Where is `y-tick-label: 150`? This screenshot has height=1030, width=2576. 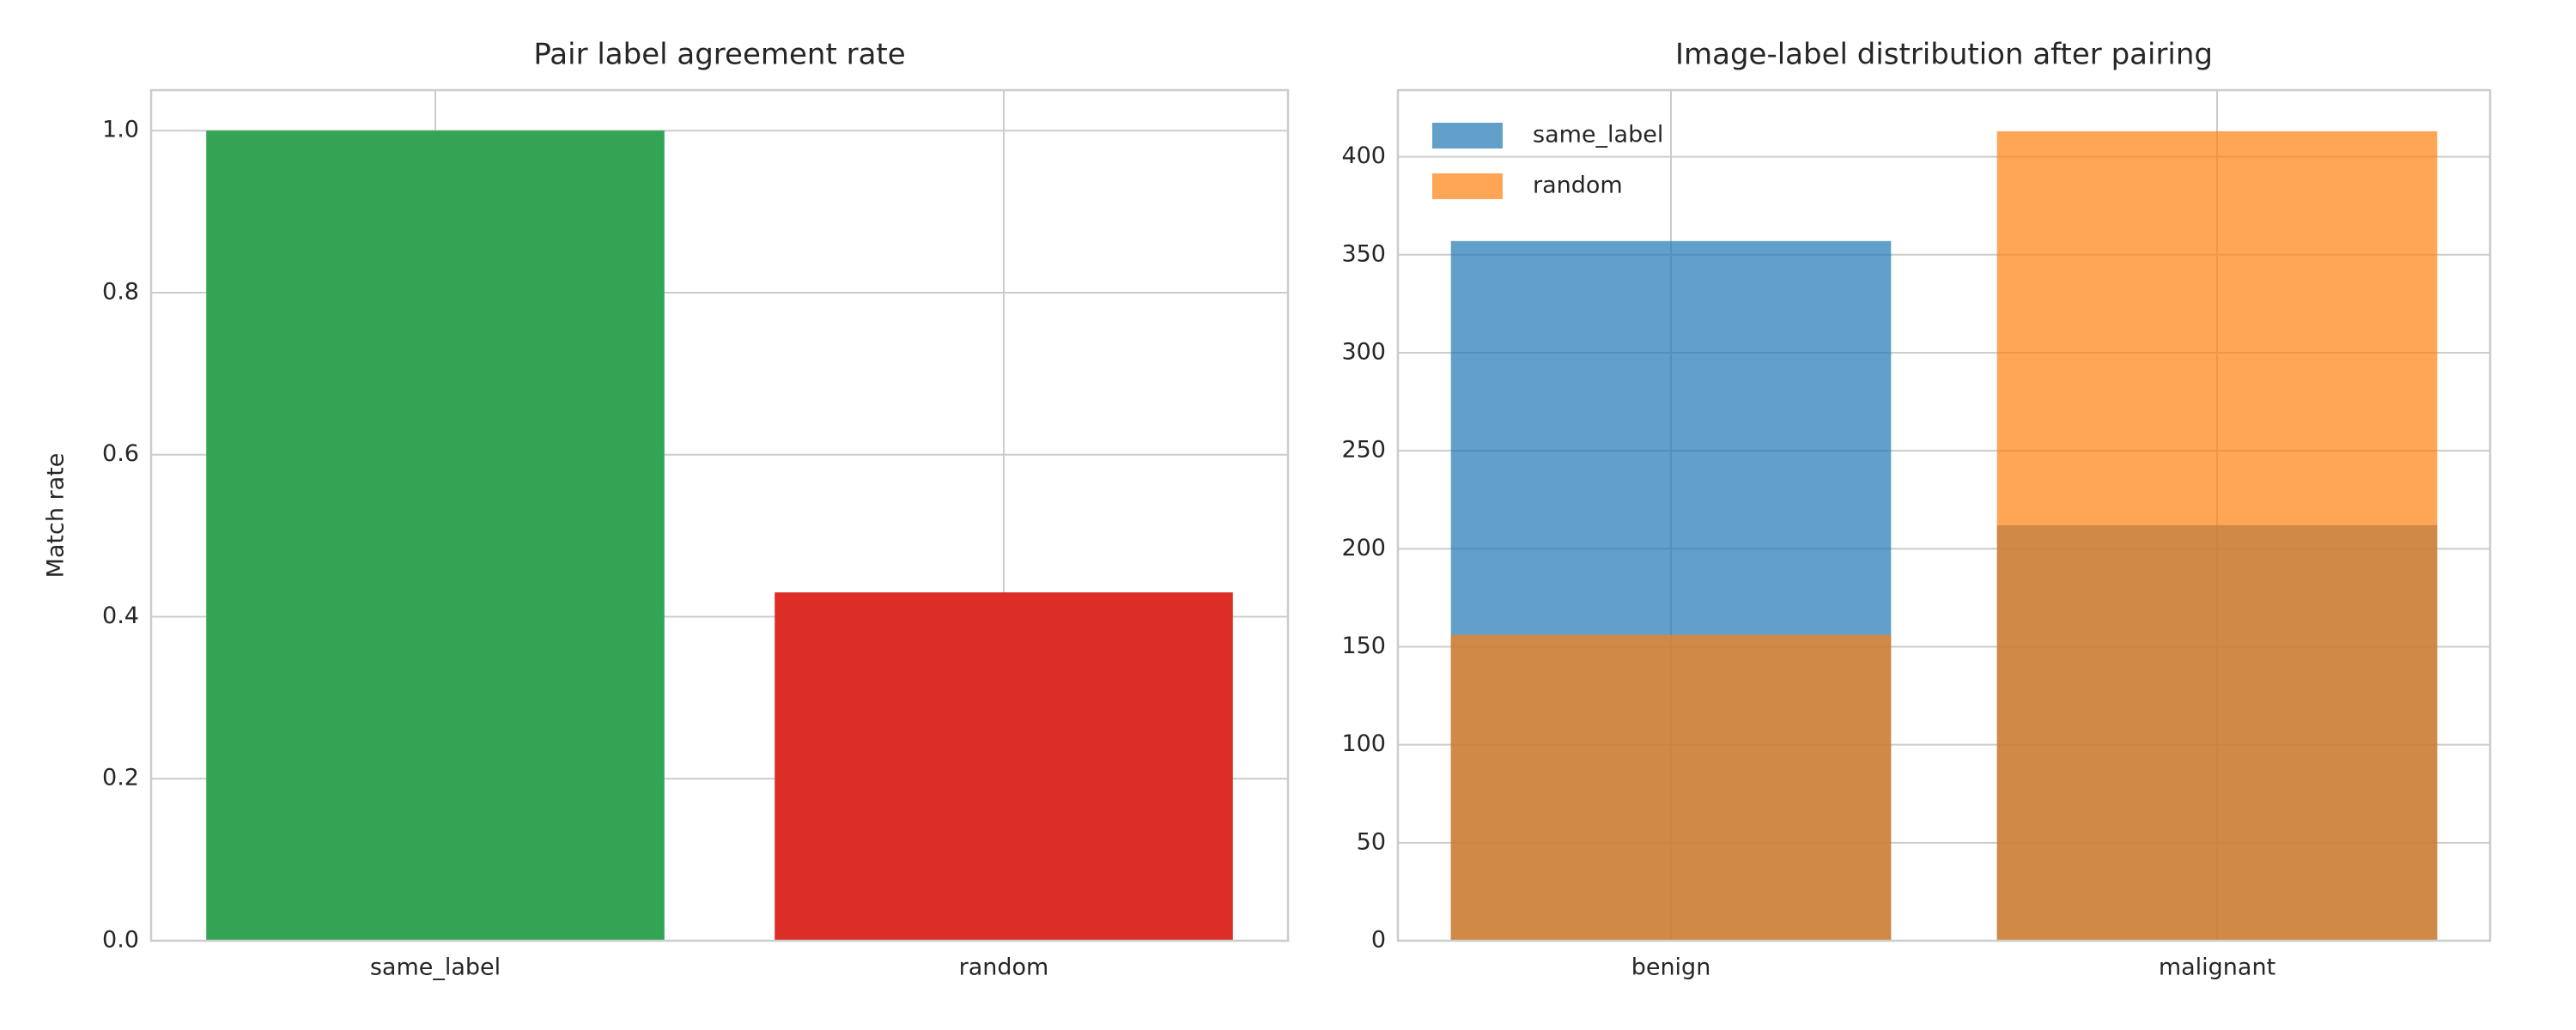
y-tick-label: 150 is located at coordinates (1363, 646).